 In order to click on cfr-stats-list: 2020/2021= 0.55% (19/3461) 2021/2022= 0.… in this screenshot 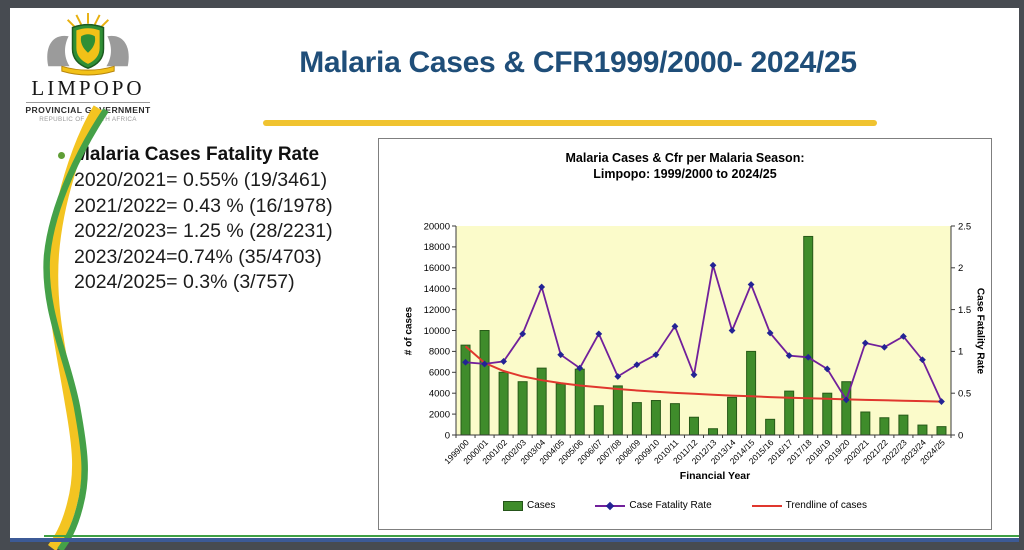, I will do `click(231, 232)`.